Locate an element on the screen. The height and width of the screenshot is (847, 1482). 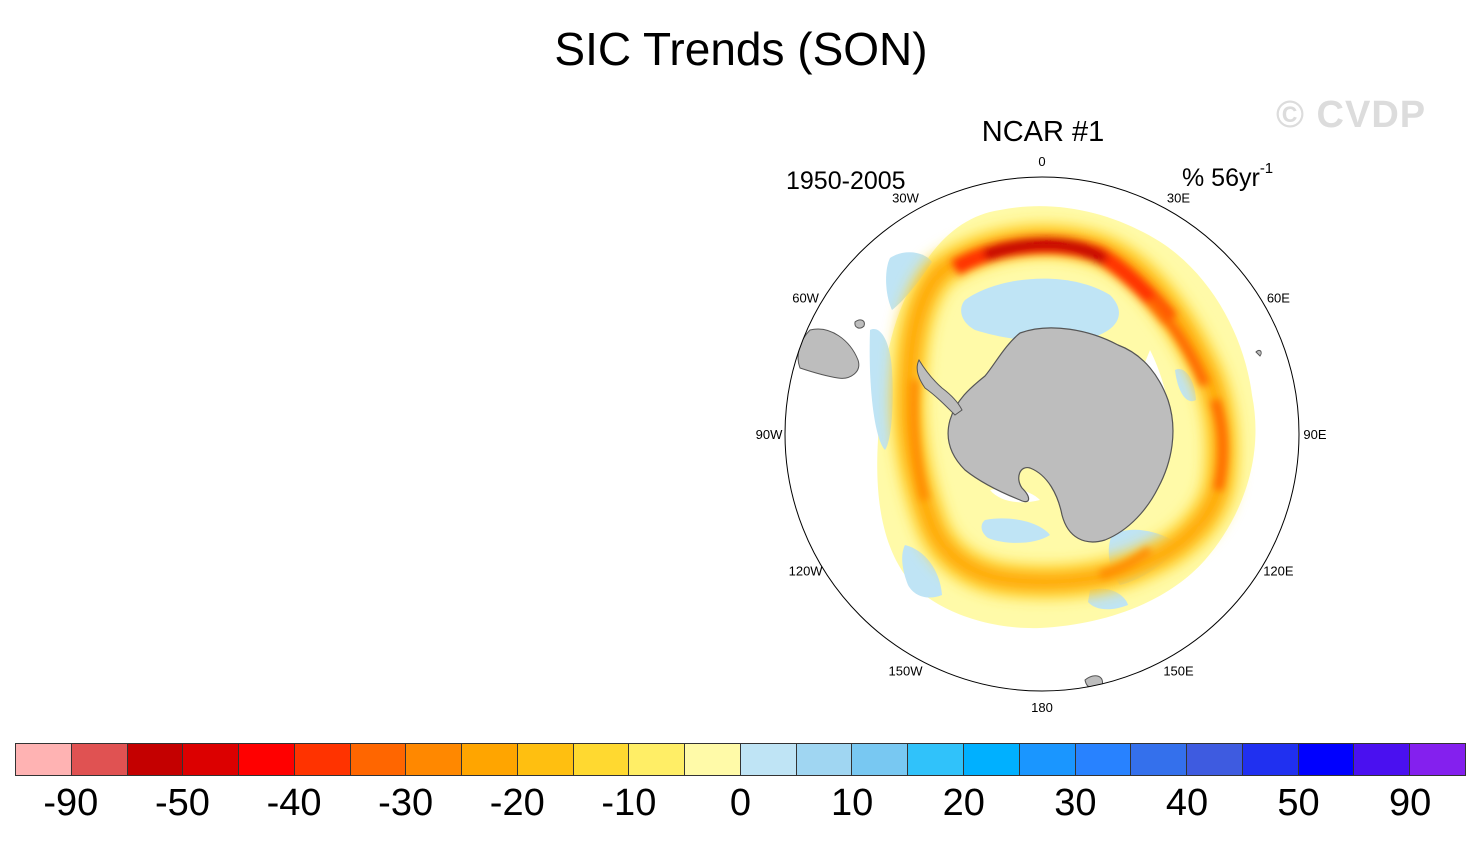
longitude-label: 90W is located at coordinates (769, 434).